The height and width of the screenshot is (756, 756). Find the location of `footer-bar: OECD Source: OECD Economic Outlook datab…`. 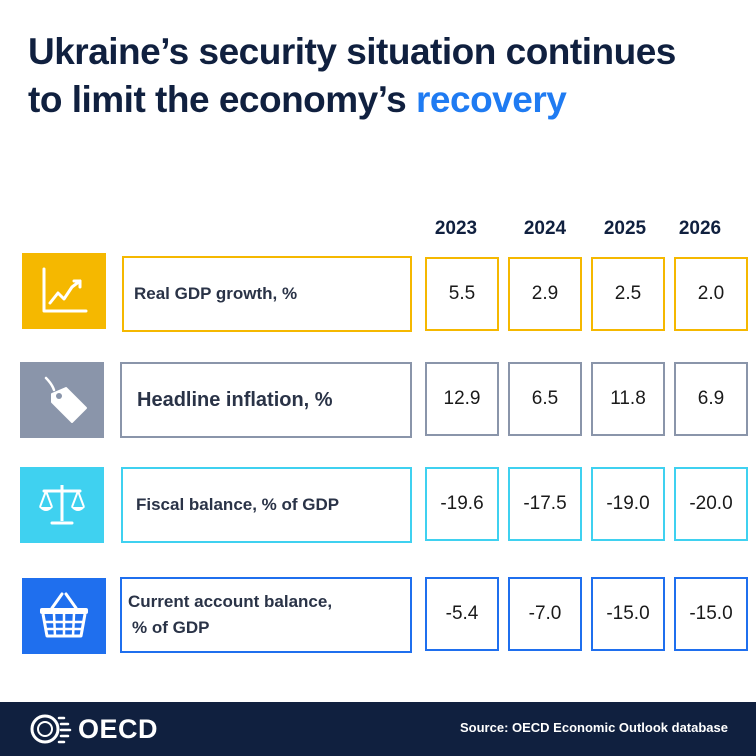

footer-bar: OECD Source: OECD Economic Outlook datab… is located at coordinates (378, 729).